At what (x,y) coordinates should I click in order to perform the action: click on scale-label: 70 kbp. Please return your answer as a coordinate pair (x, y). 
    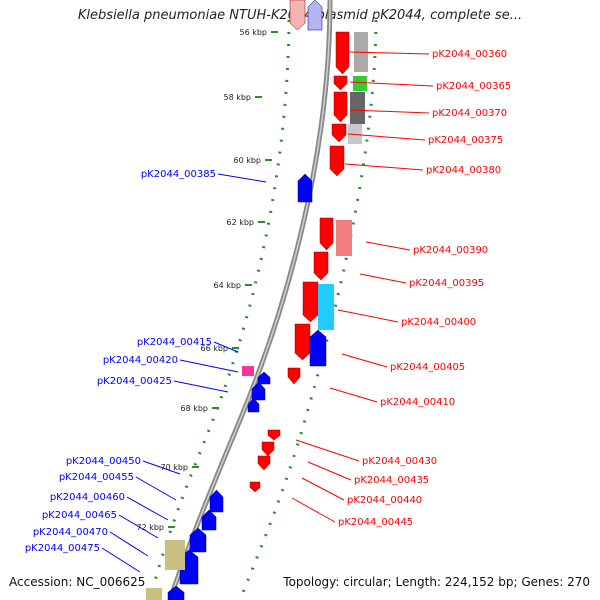
    Looking at the image, I should click on (174, 467).